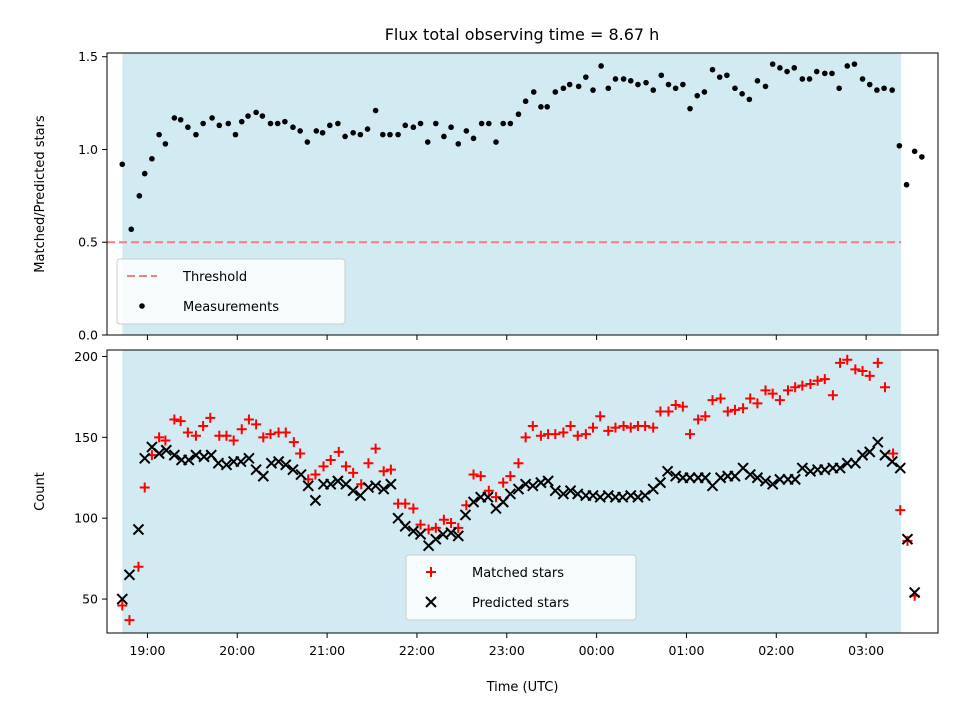  I want to click on x-tick-label: 23:00, so click(507, 650).